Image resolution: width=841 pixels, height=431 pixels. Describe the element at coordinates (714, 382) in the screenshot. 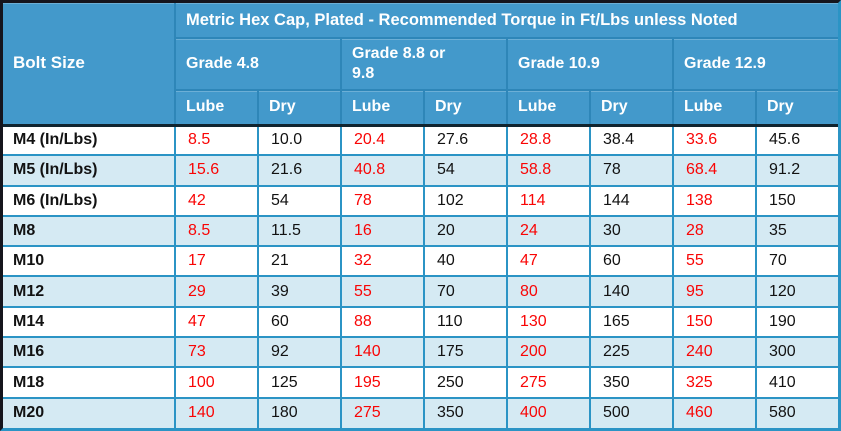

I see `torque-value-cell: 325` at that location.